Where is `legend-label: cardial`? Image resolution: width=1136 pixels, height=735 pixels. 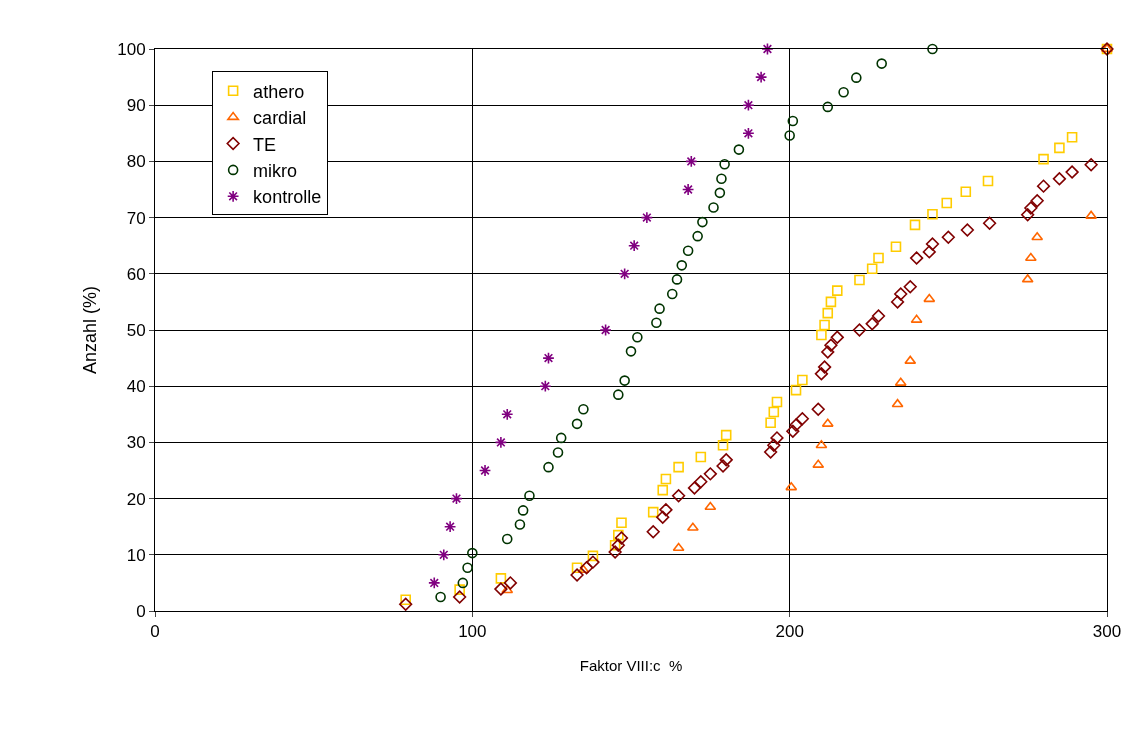 legend-label: cardial is located at coordinates (280, 118).